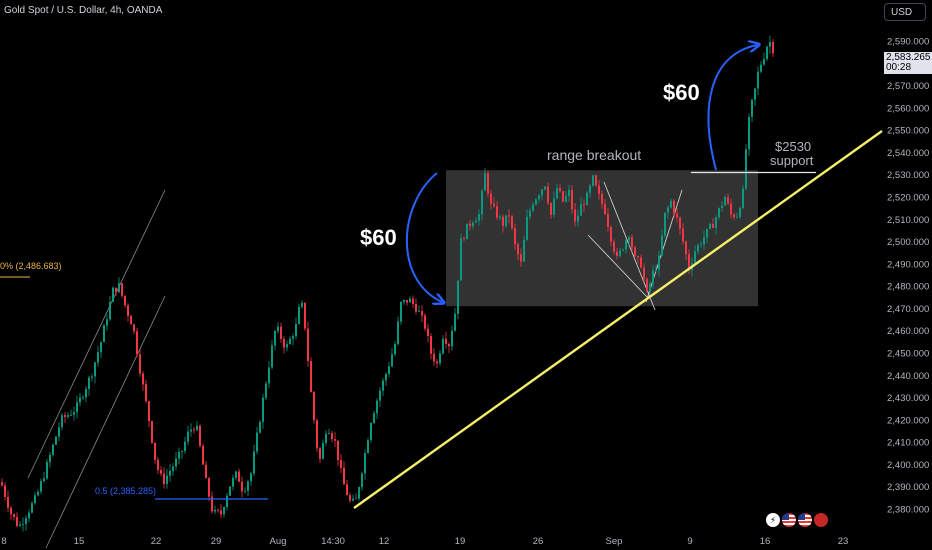  What do you see at coordinates (908, 354) in the screenshot?
I see `y-tick-label: 2,450.000` at bounding box center [908, 354].